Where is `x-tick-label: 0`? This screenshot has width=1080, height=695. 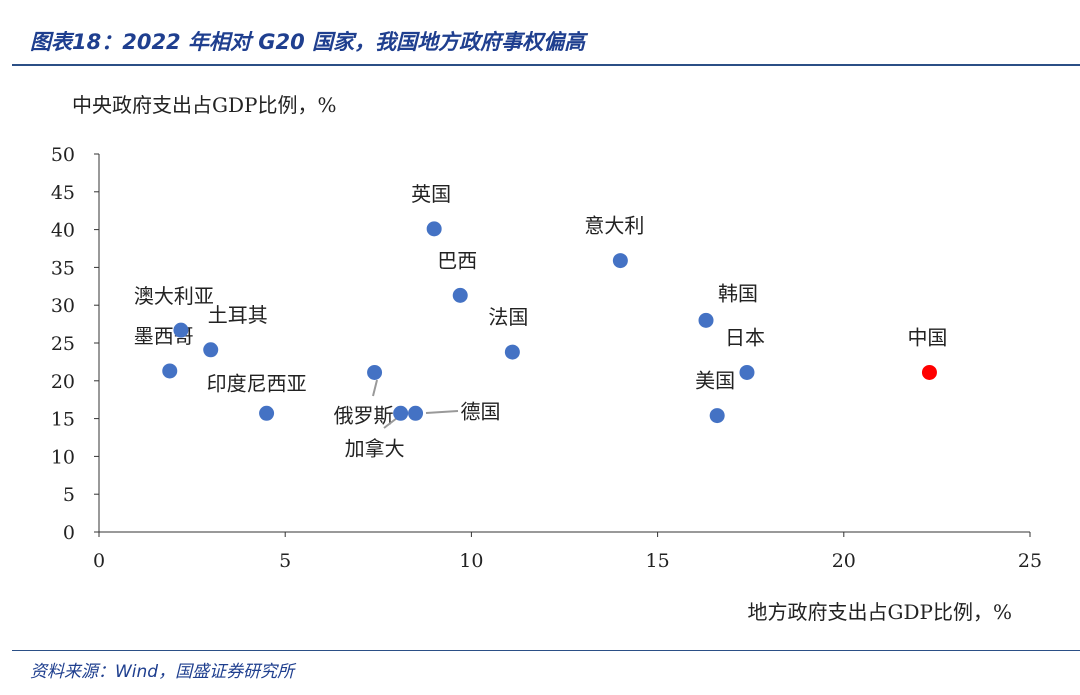 x-tick-label: 0 is located at coordinates (99, 561).